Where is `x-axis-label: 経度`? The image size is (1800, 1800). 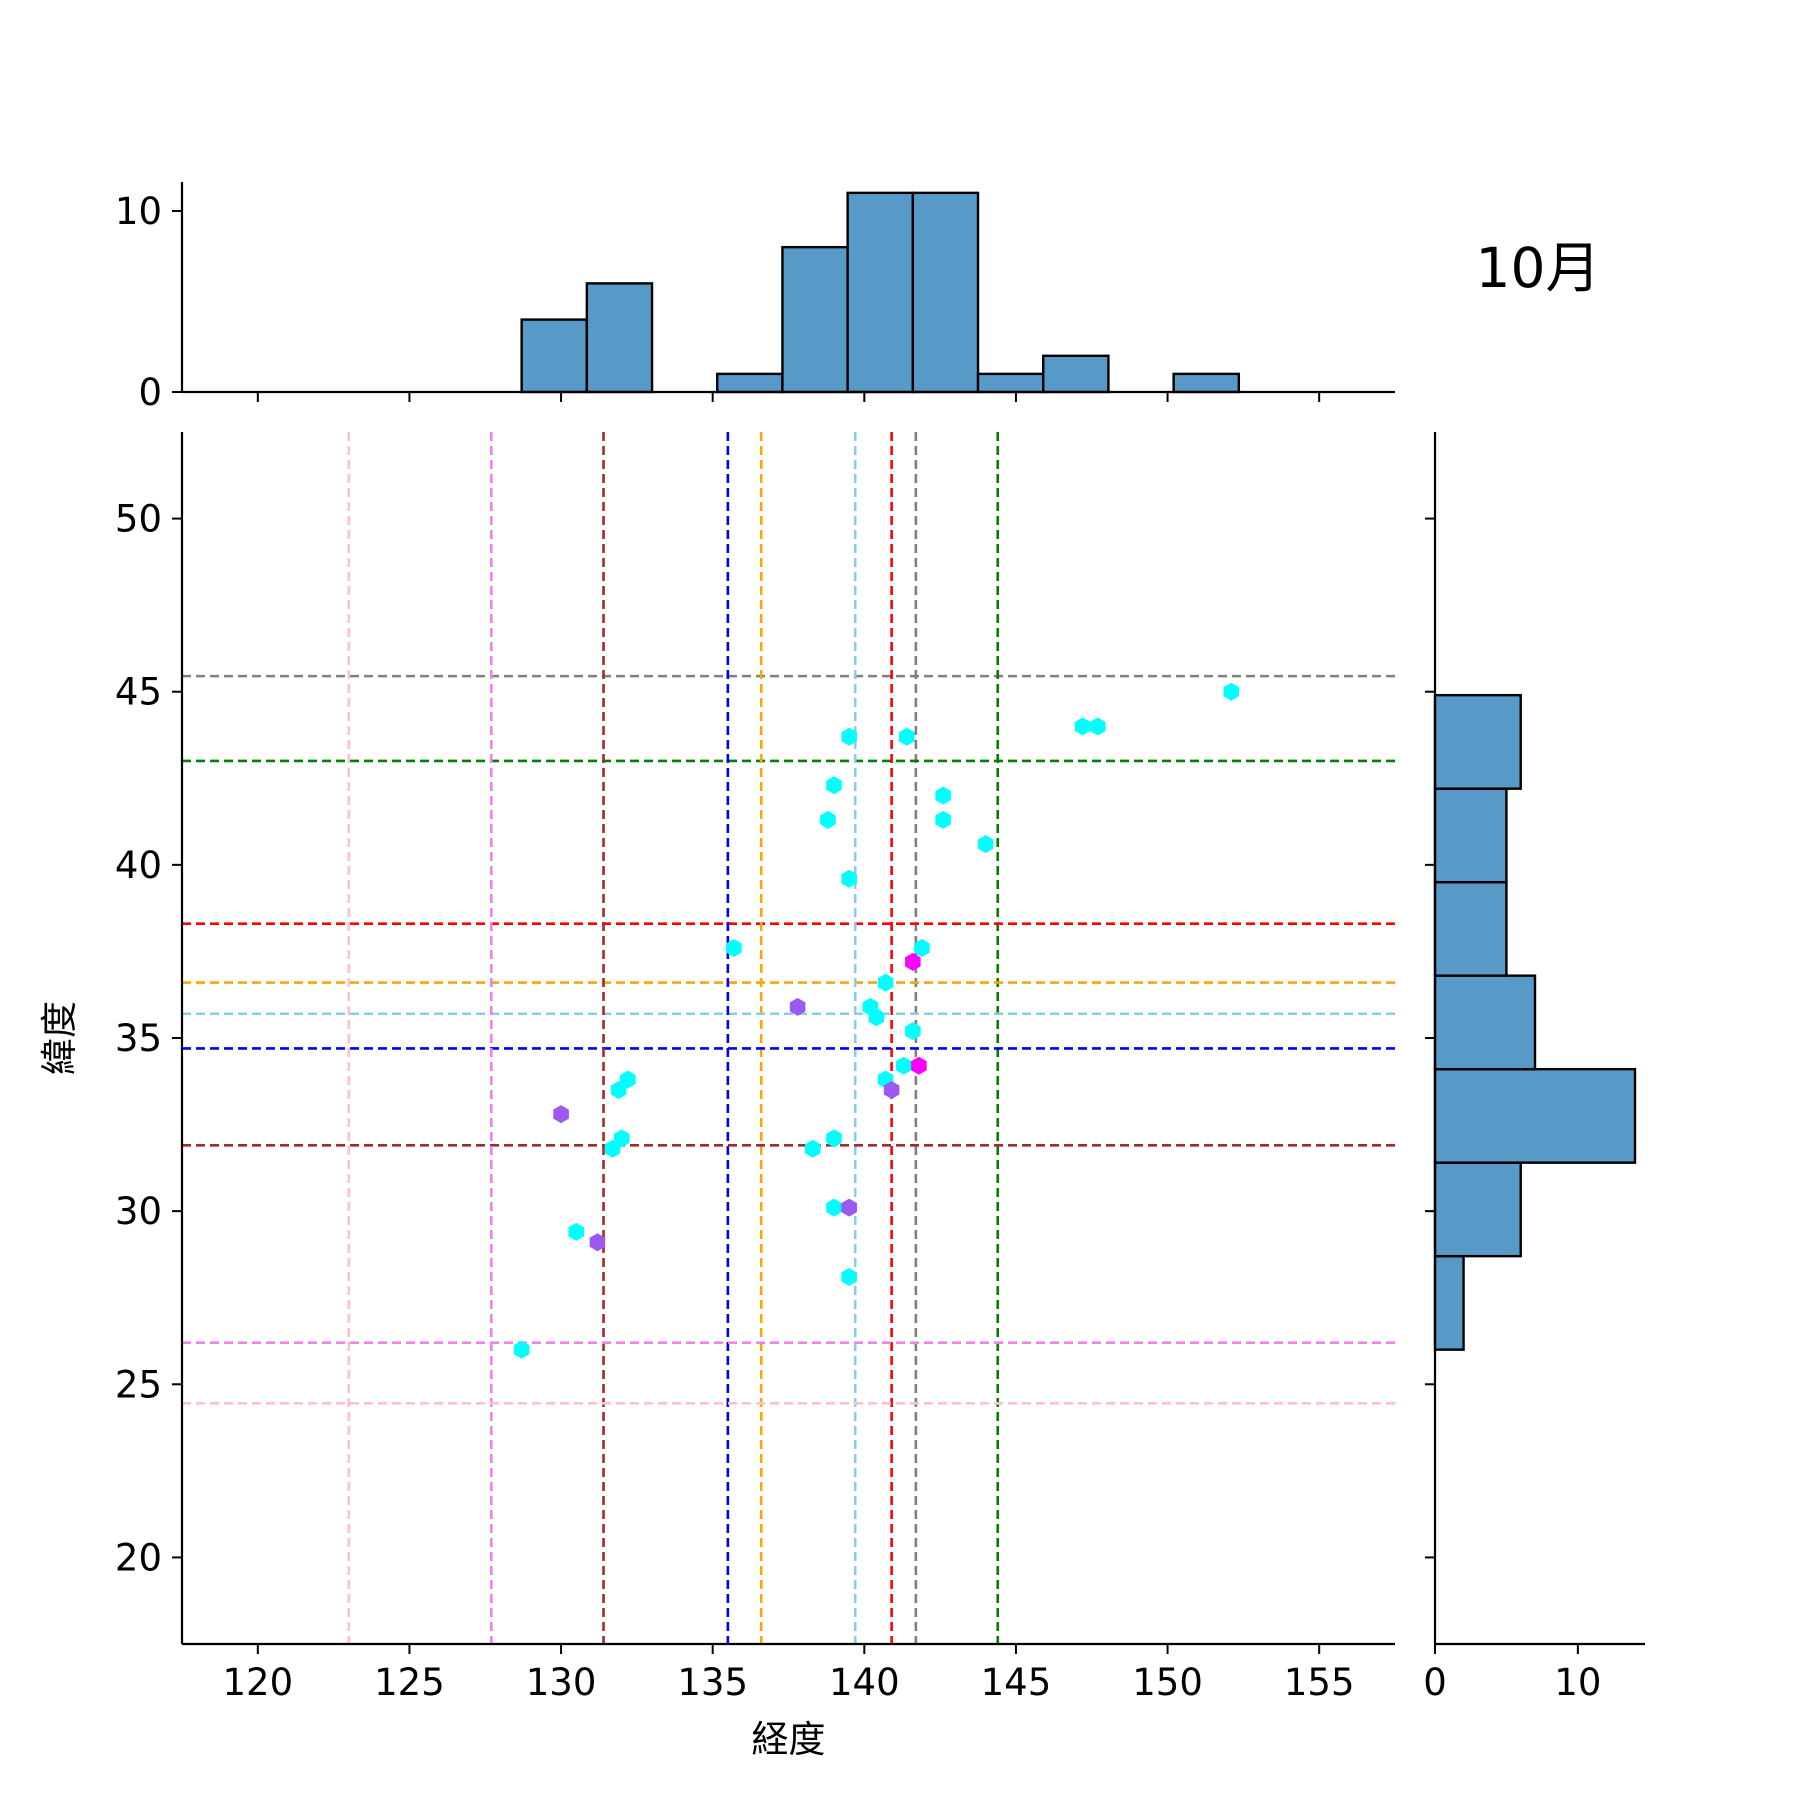
x-axis-label: 経度 is located at coordinates (789, 1739).